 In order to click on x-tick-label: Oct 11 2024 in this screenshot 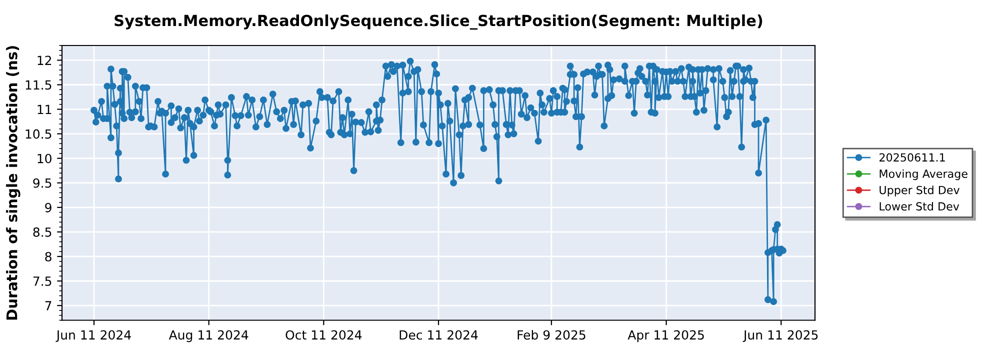, I will do `click(324, 335)`.